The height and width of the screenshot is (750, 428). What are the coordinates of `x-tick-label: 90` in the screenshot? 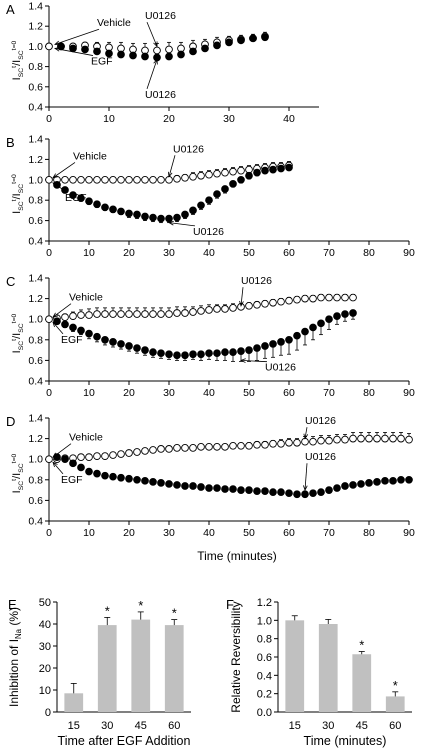 It's located at (409, 393).